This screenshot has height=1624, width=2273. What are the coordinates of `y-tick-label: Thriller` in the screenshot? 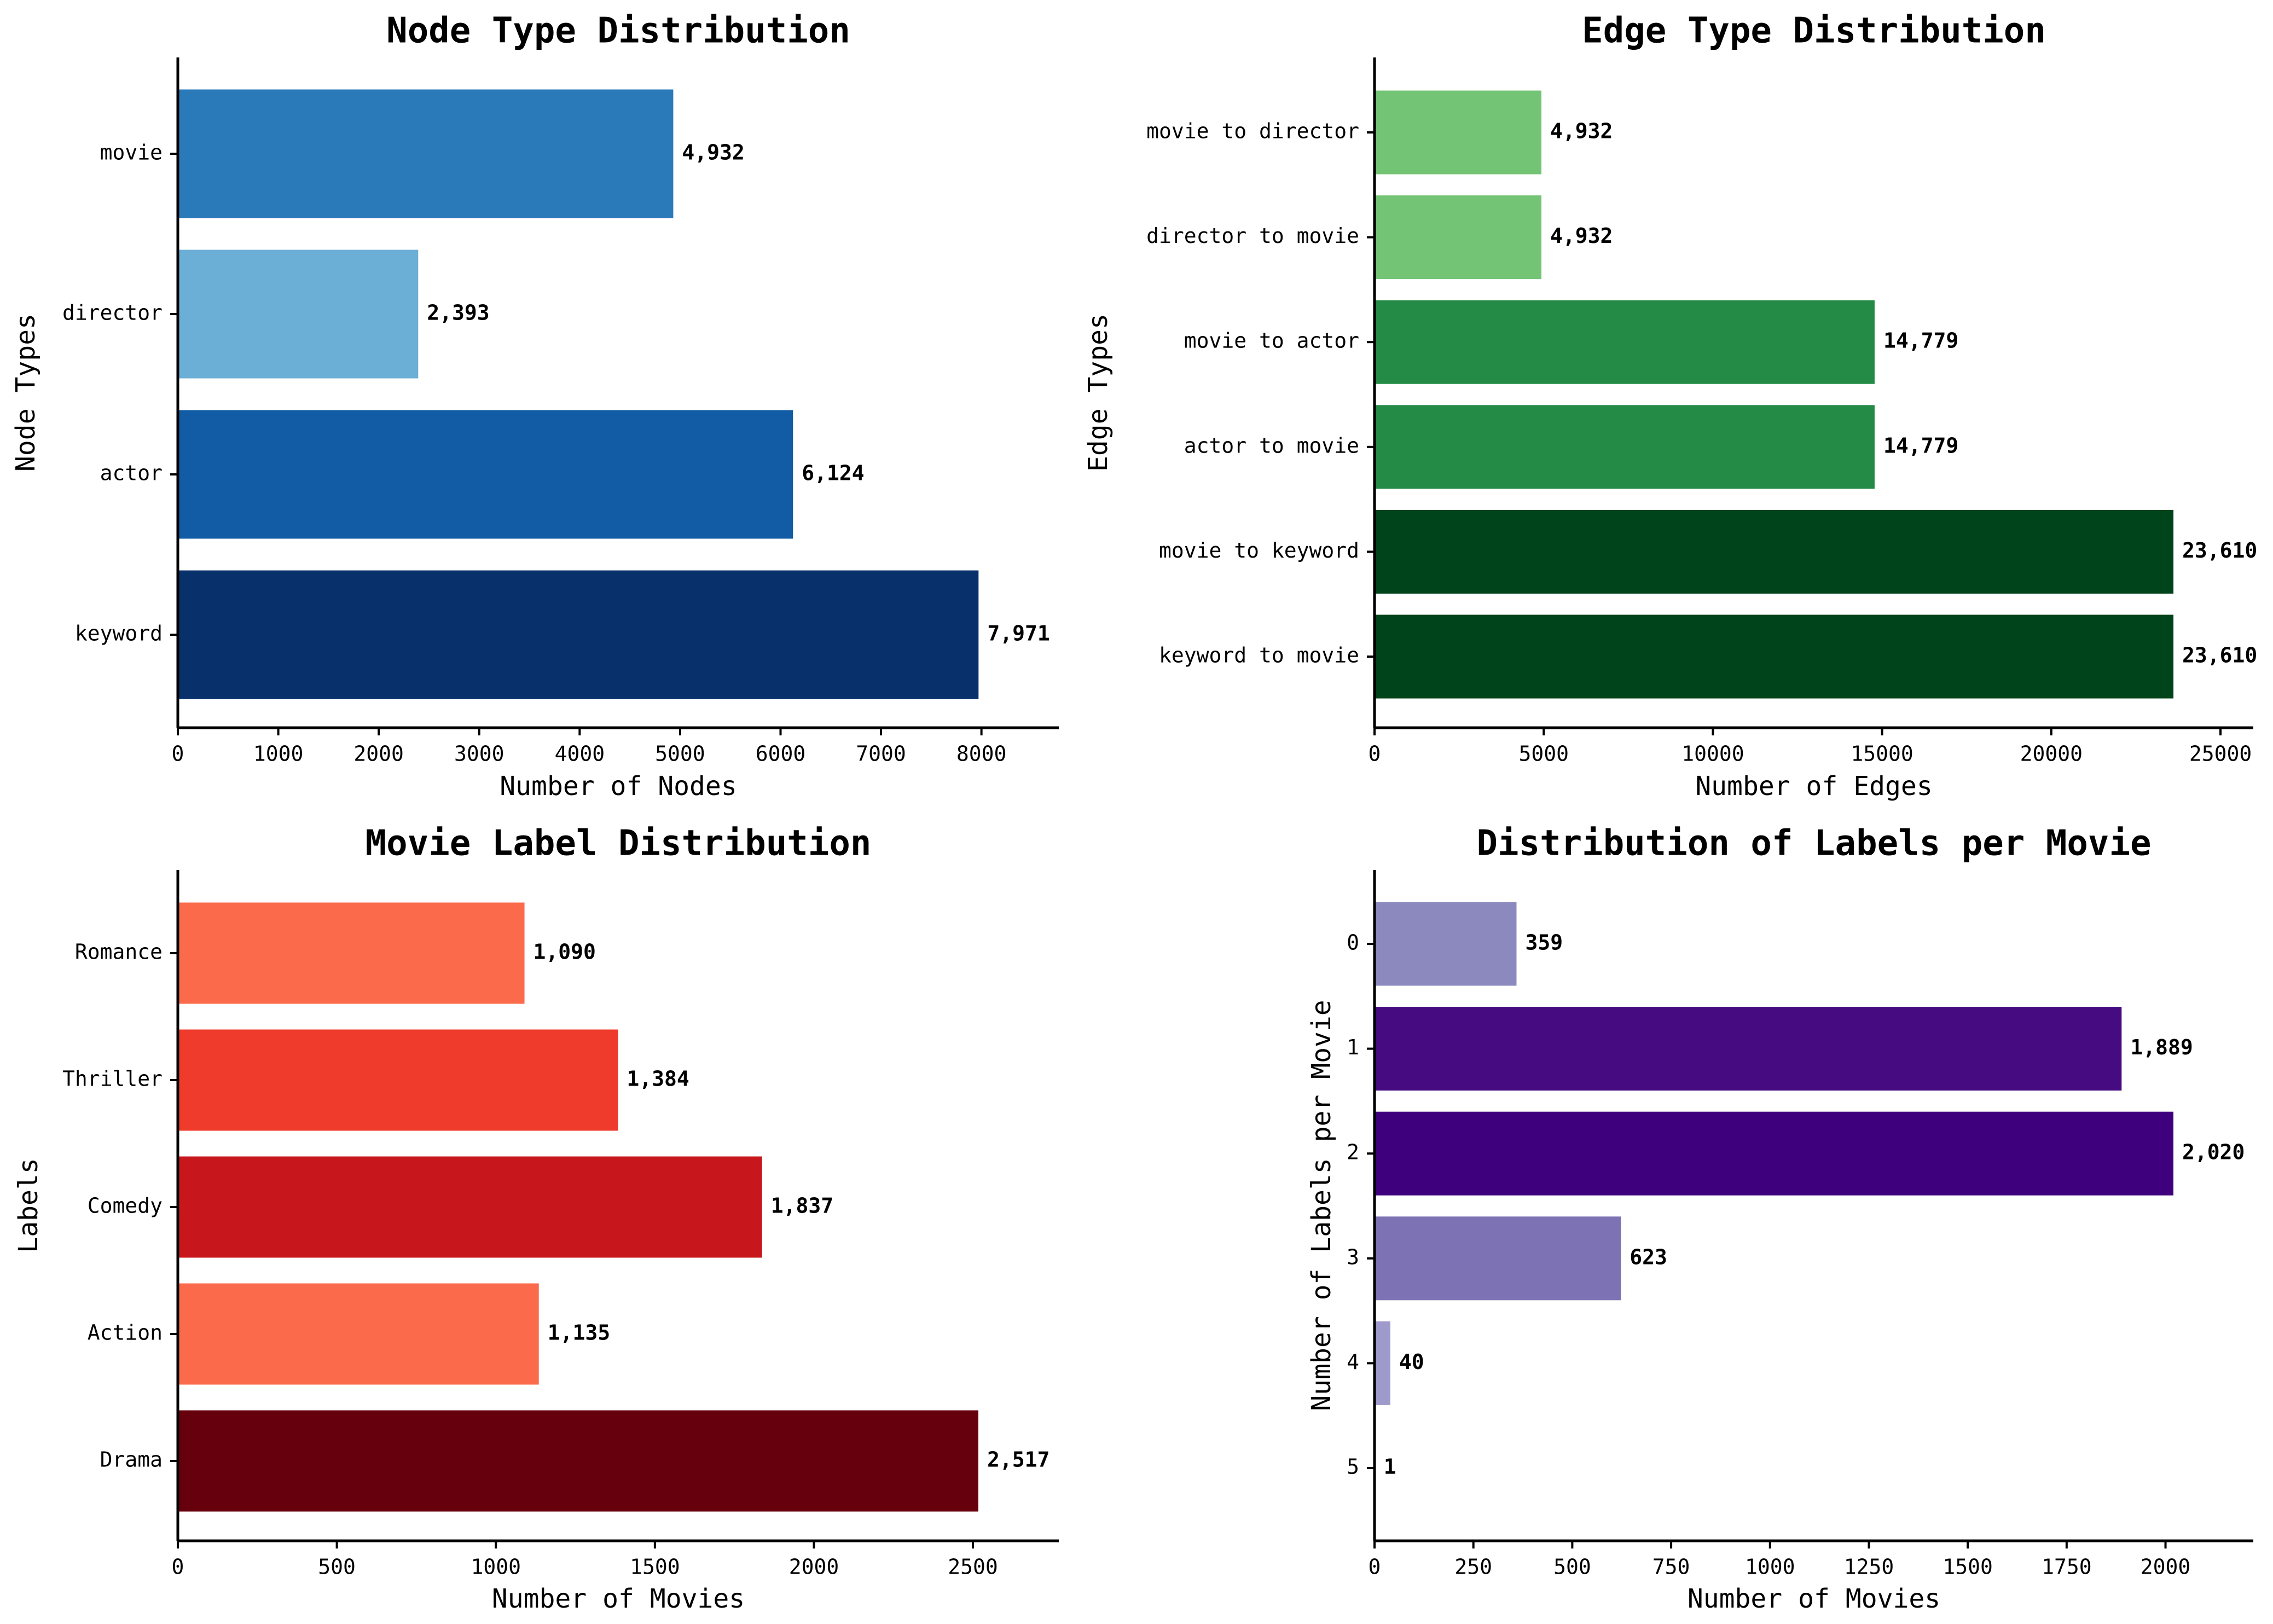 It's located at (112, 1079).